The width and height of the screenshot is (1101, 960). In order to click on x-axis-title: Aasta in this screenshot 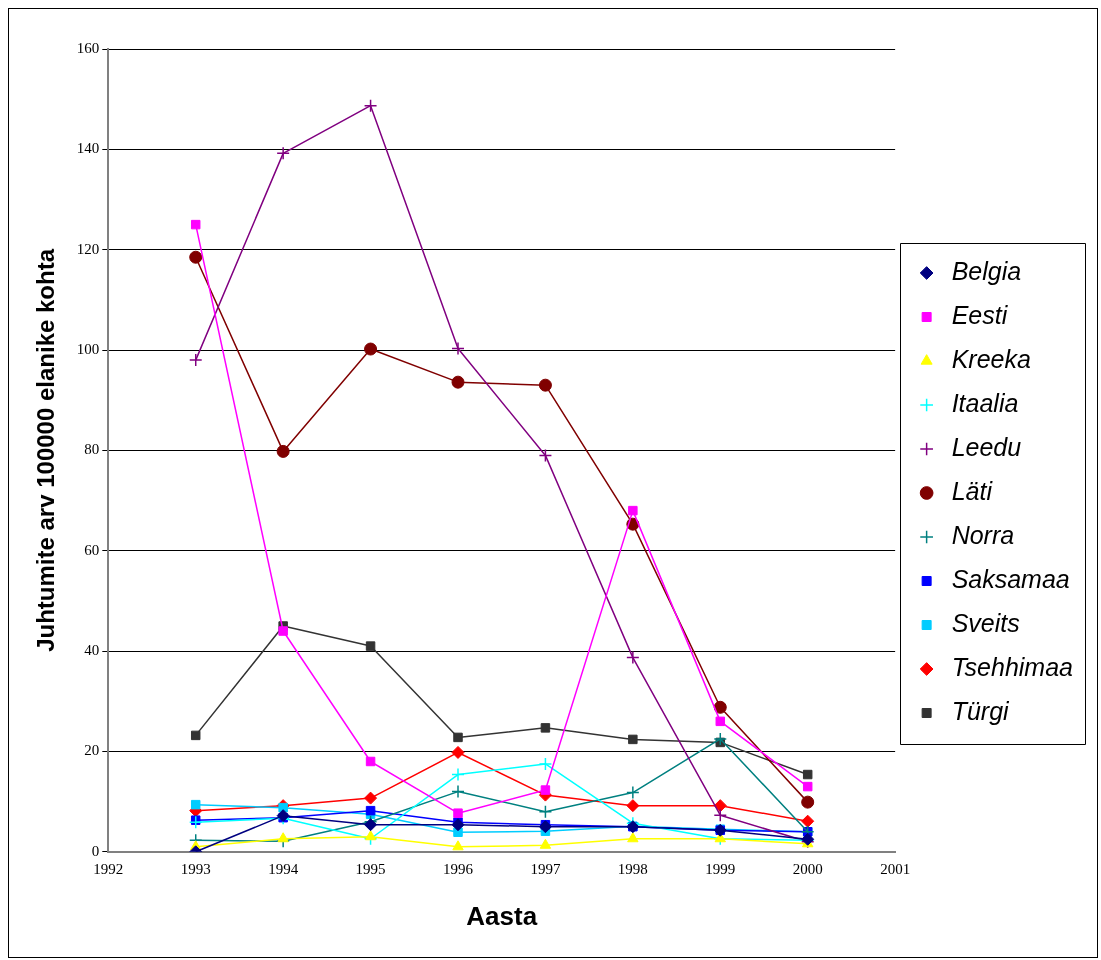, I will do `click(502, 915)`.